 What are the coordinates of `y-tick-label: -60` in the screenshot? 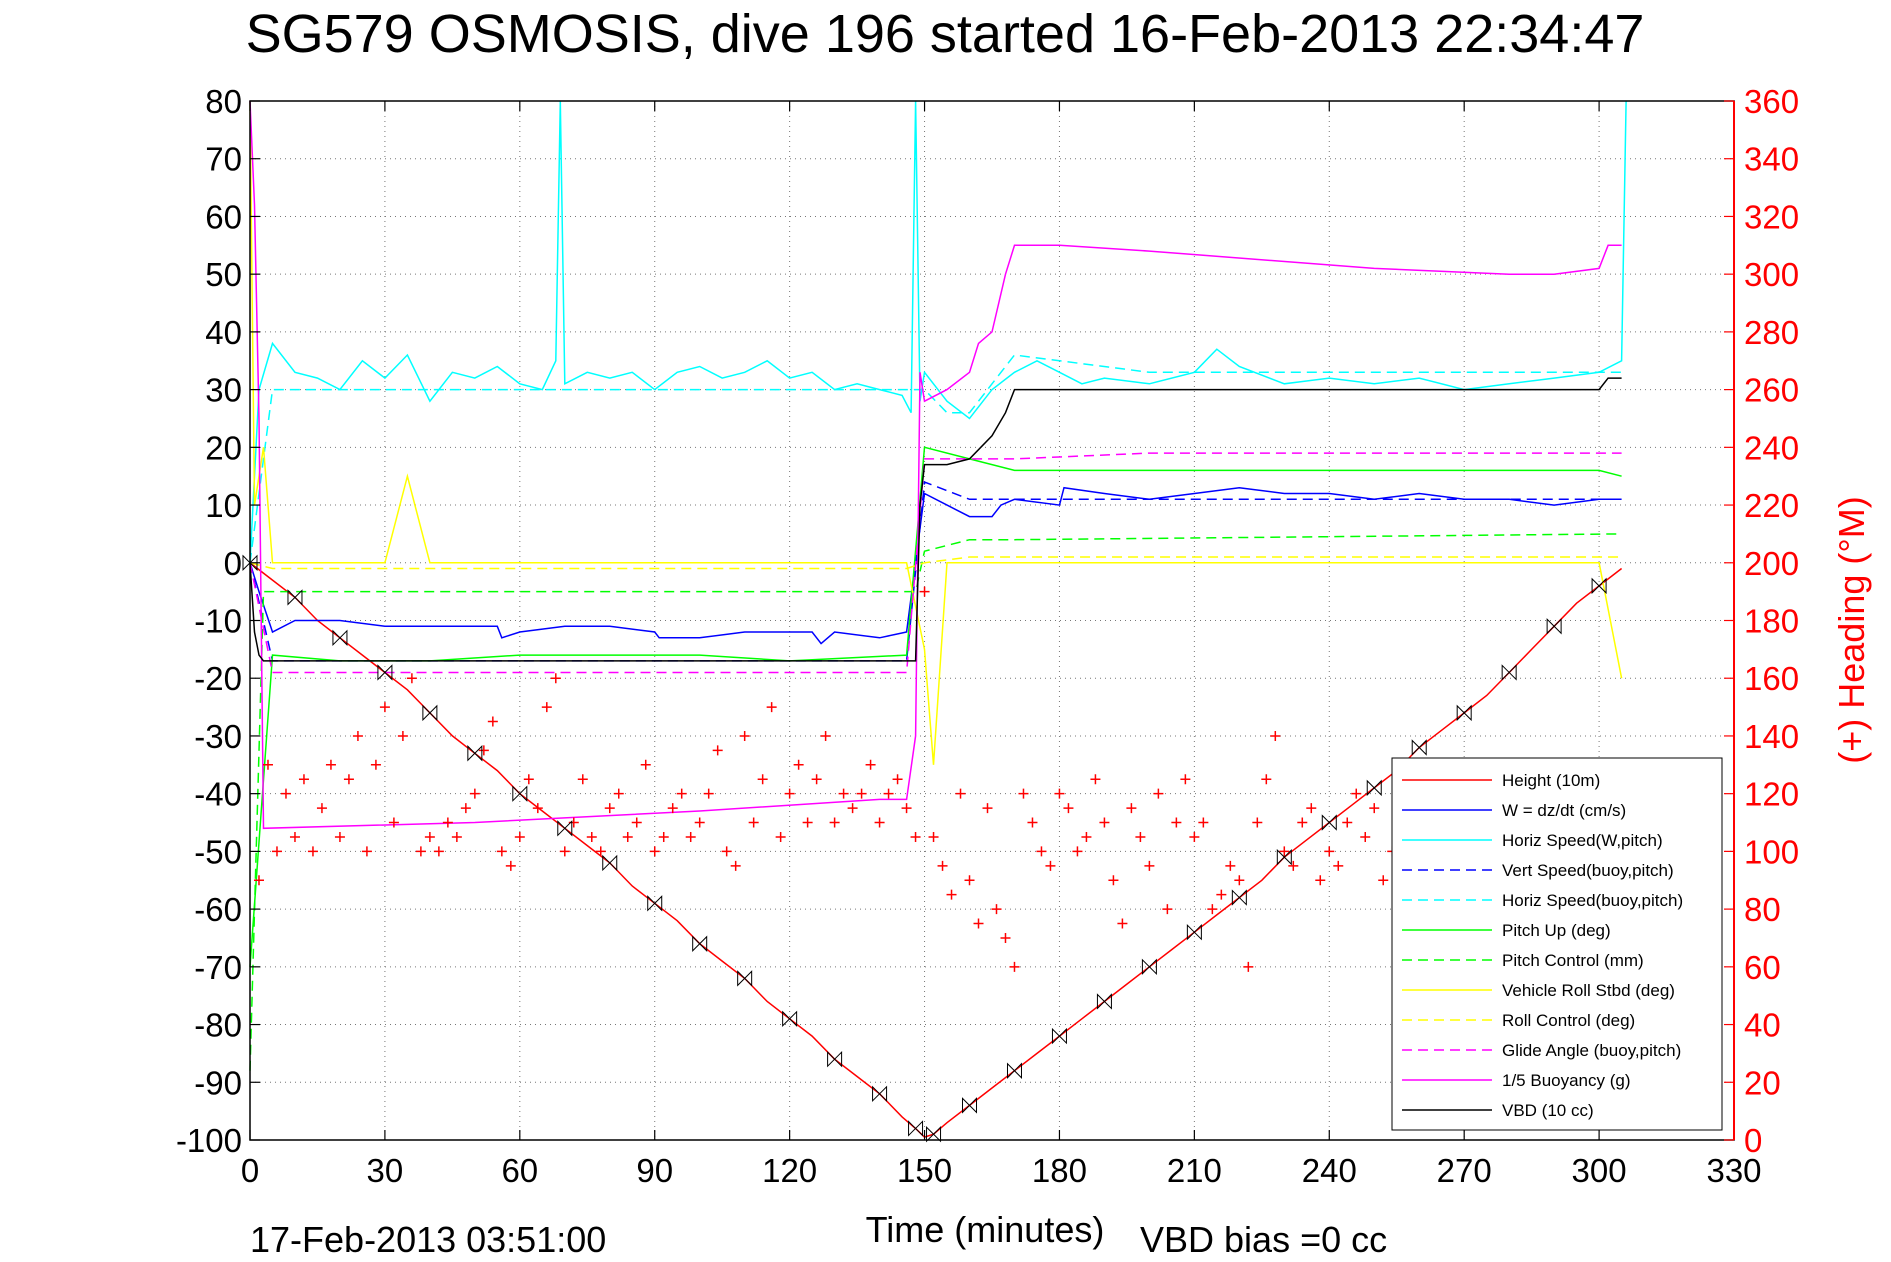 It's located at (218, 909).